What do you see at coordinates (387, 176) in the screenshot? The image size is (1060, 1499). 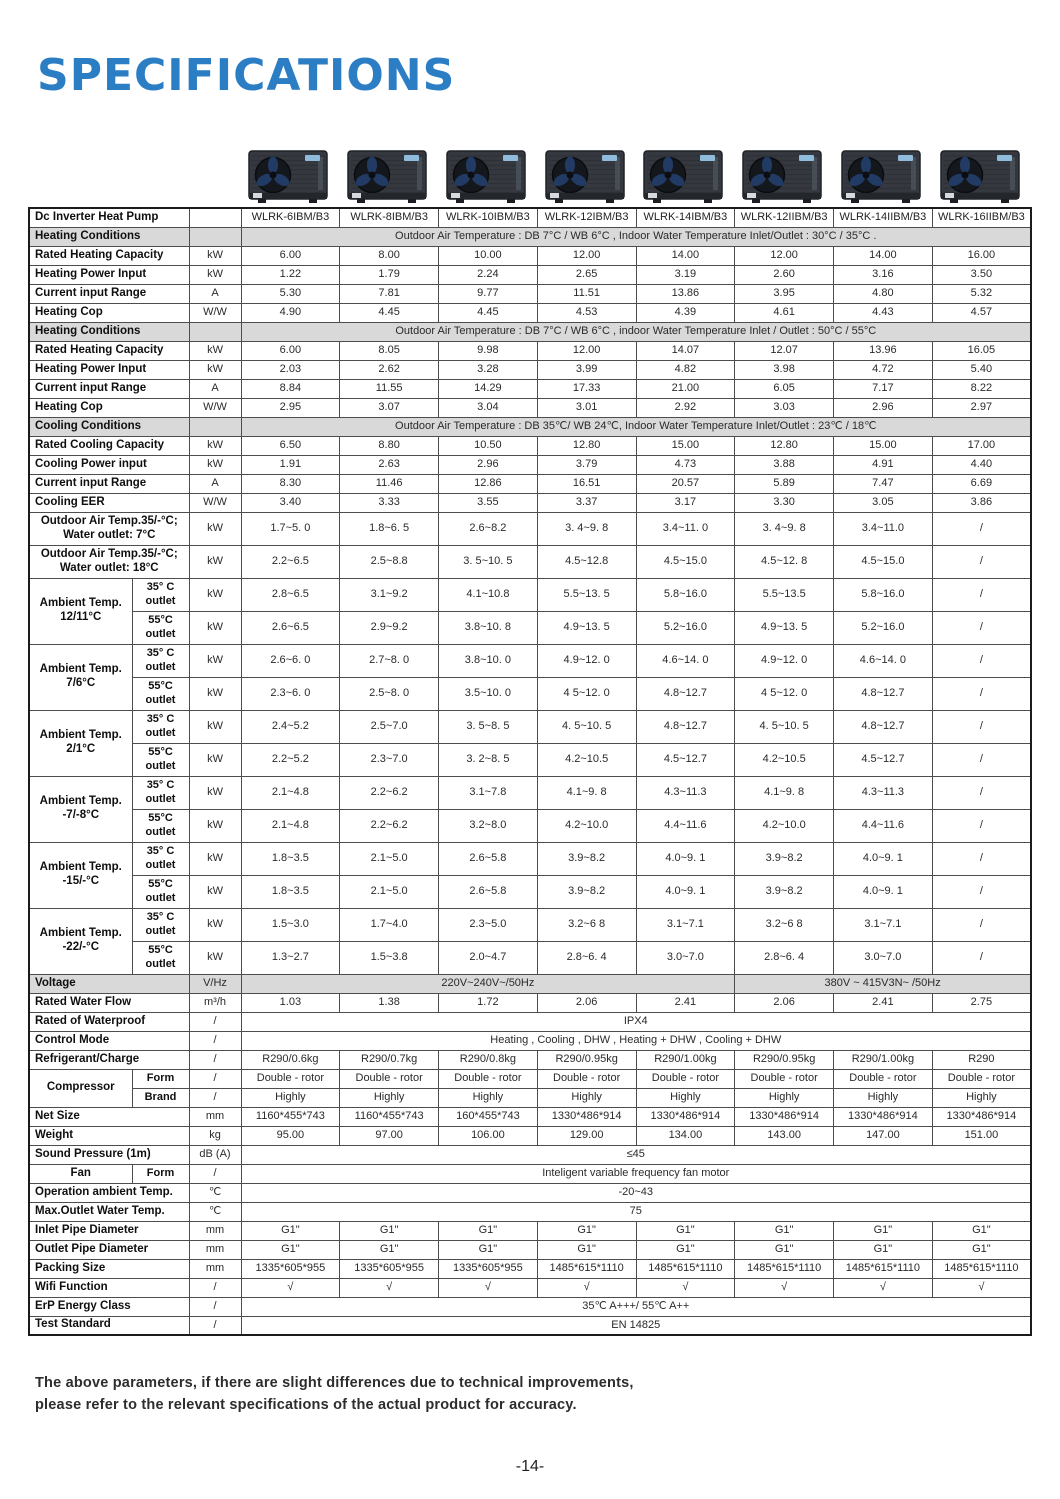 I see `heat-pump-image` at bounding box center [387, 176].